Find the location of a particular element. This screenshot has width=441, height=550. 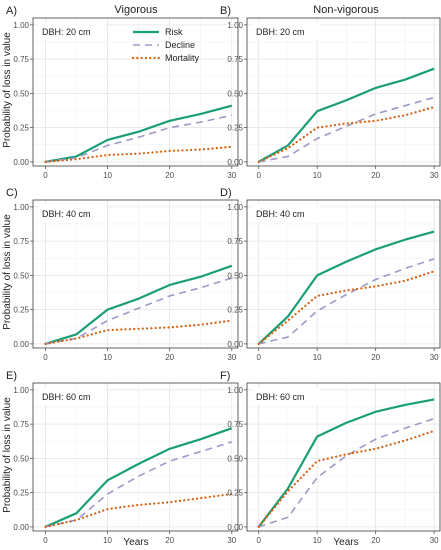

legend: Risk Decline Mortality is located at coordinates (165, 45).